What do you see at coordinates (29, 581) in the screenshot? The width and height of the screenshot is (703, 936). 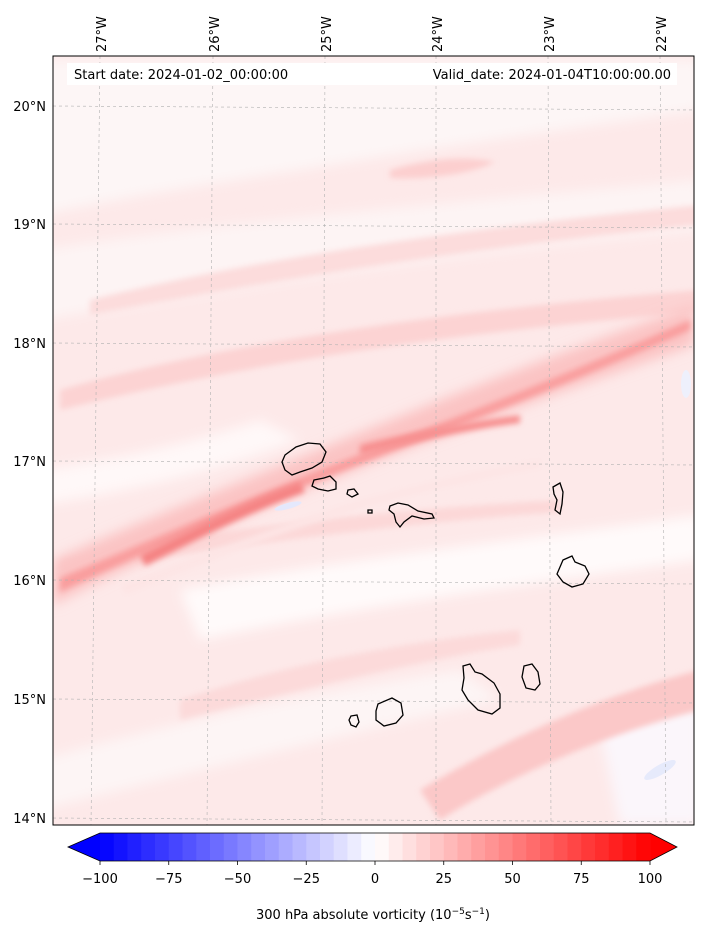 I see `lat-label-16n: 16°N` at bounding box center [29, 581].